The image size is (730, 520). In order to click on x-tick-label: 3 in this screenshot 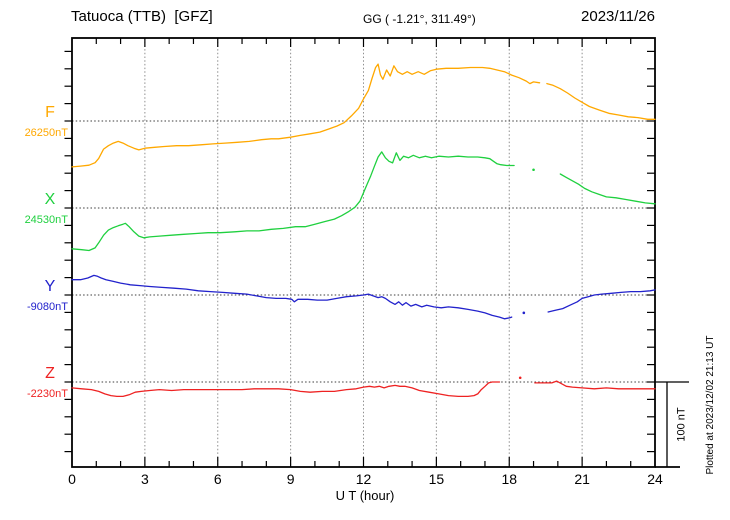, I will do `click(144, 479)`.